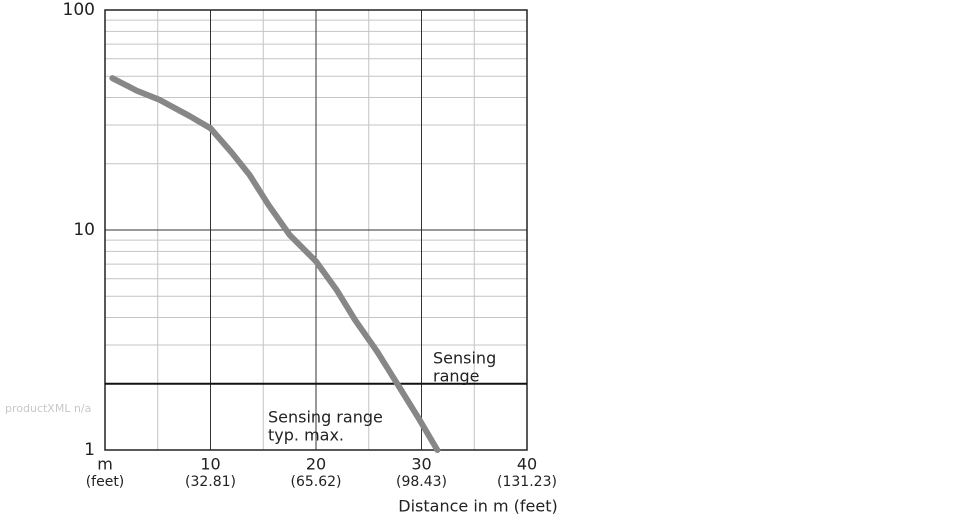  Describe the element at coordinates (464, 358) in the screenshot. I see `annotation: Sensing` at that location.